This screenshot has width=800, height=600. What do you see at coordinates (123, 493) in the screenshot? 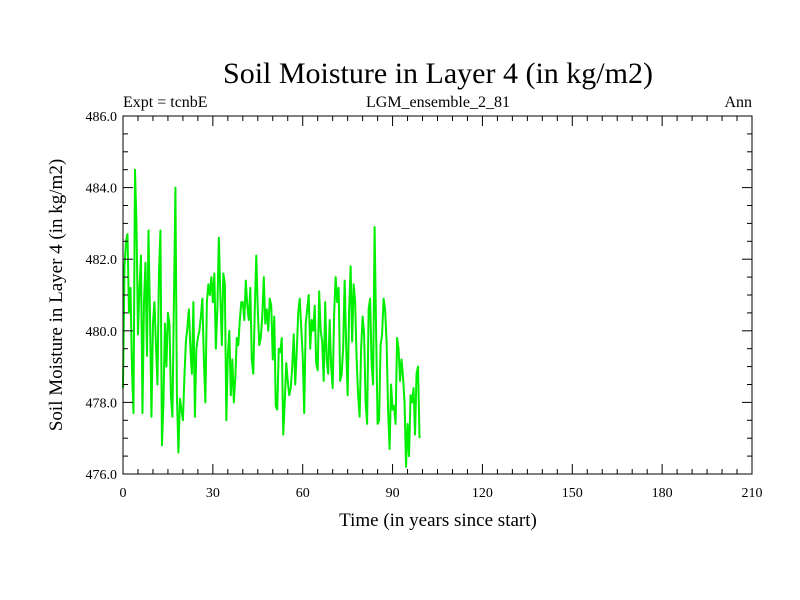
I see `x-tick-label: 0` at bounding box center [123, 493].